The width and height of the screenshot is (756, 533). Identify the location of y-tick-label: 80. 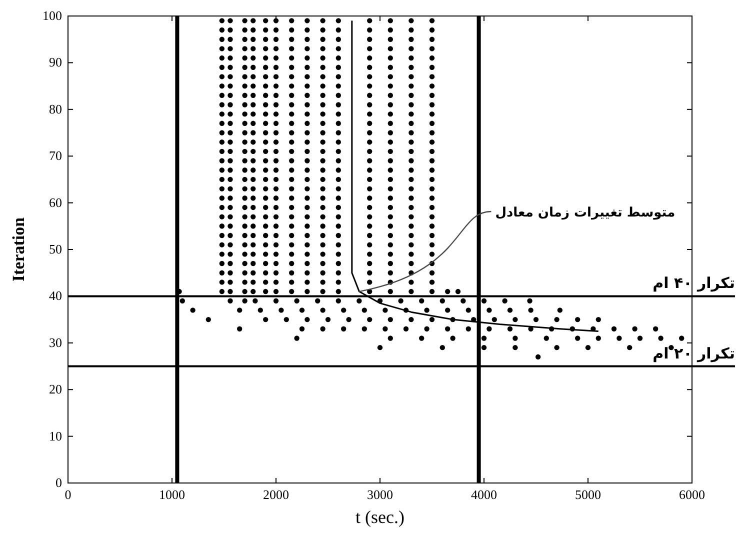
(55, 108).